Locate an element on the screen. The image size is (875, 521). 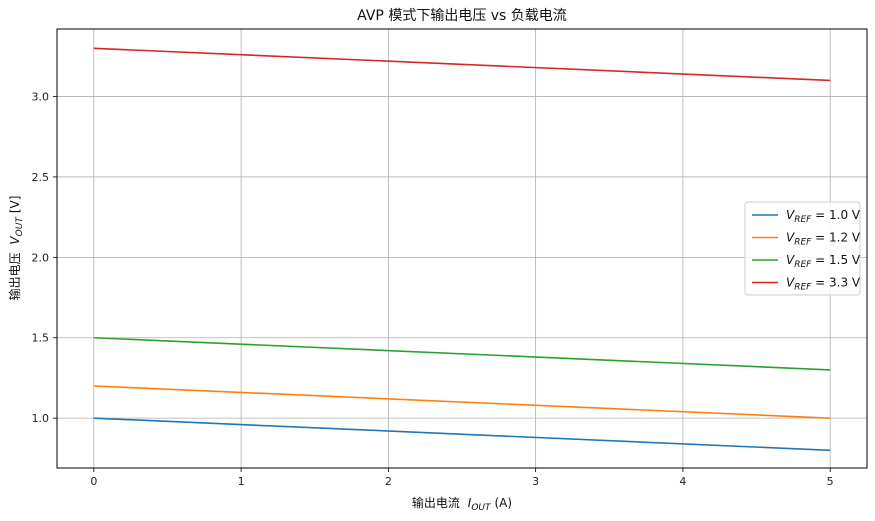
y-tick-label: 1.0 is located at coordinates (41, 418).